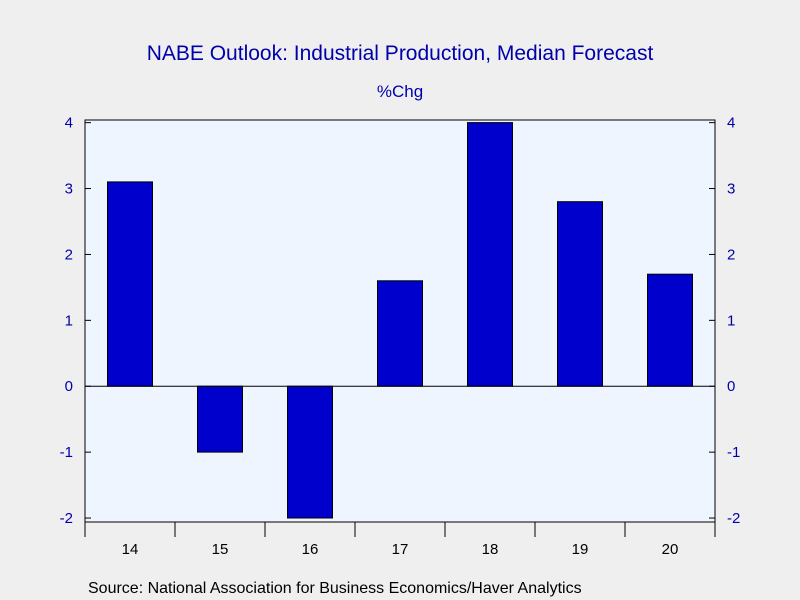 The width and height of the screenshot is (800, 600). Describe the element at coordinates (490, 549) in the screenshot. I see `x-tick-label: 18` at that location.